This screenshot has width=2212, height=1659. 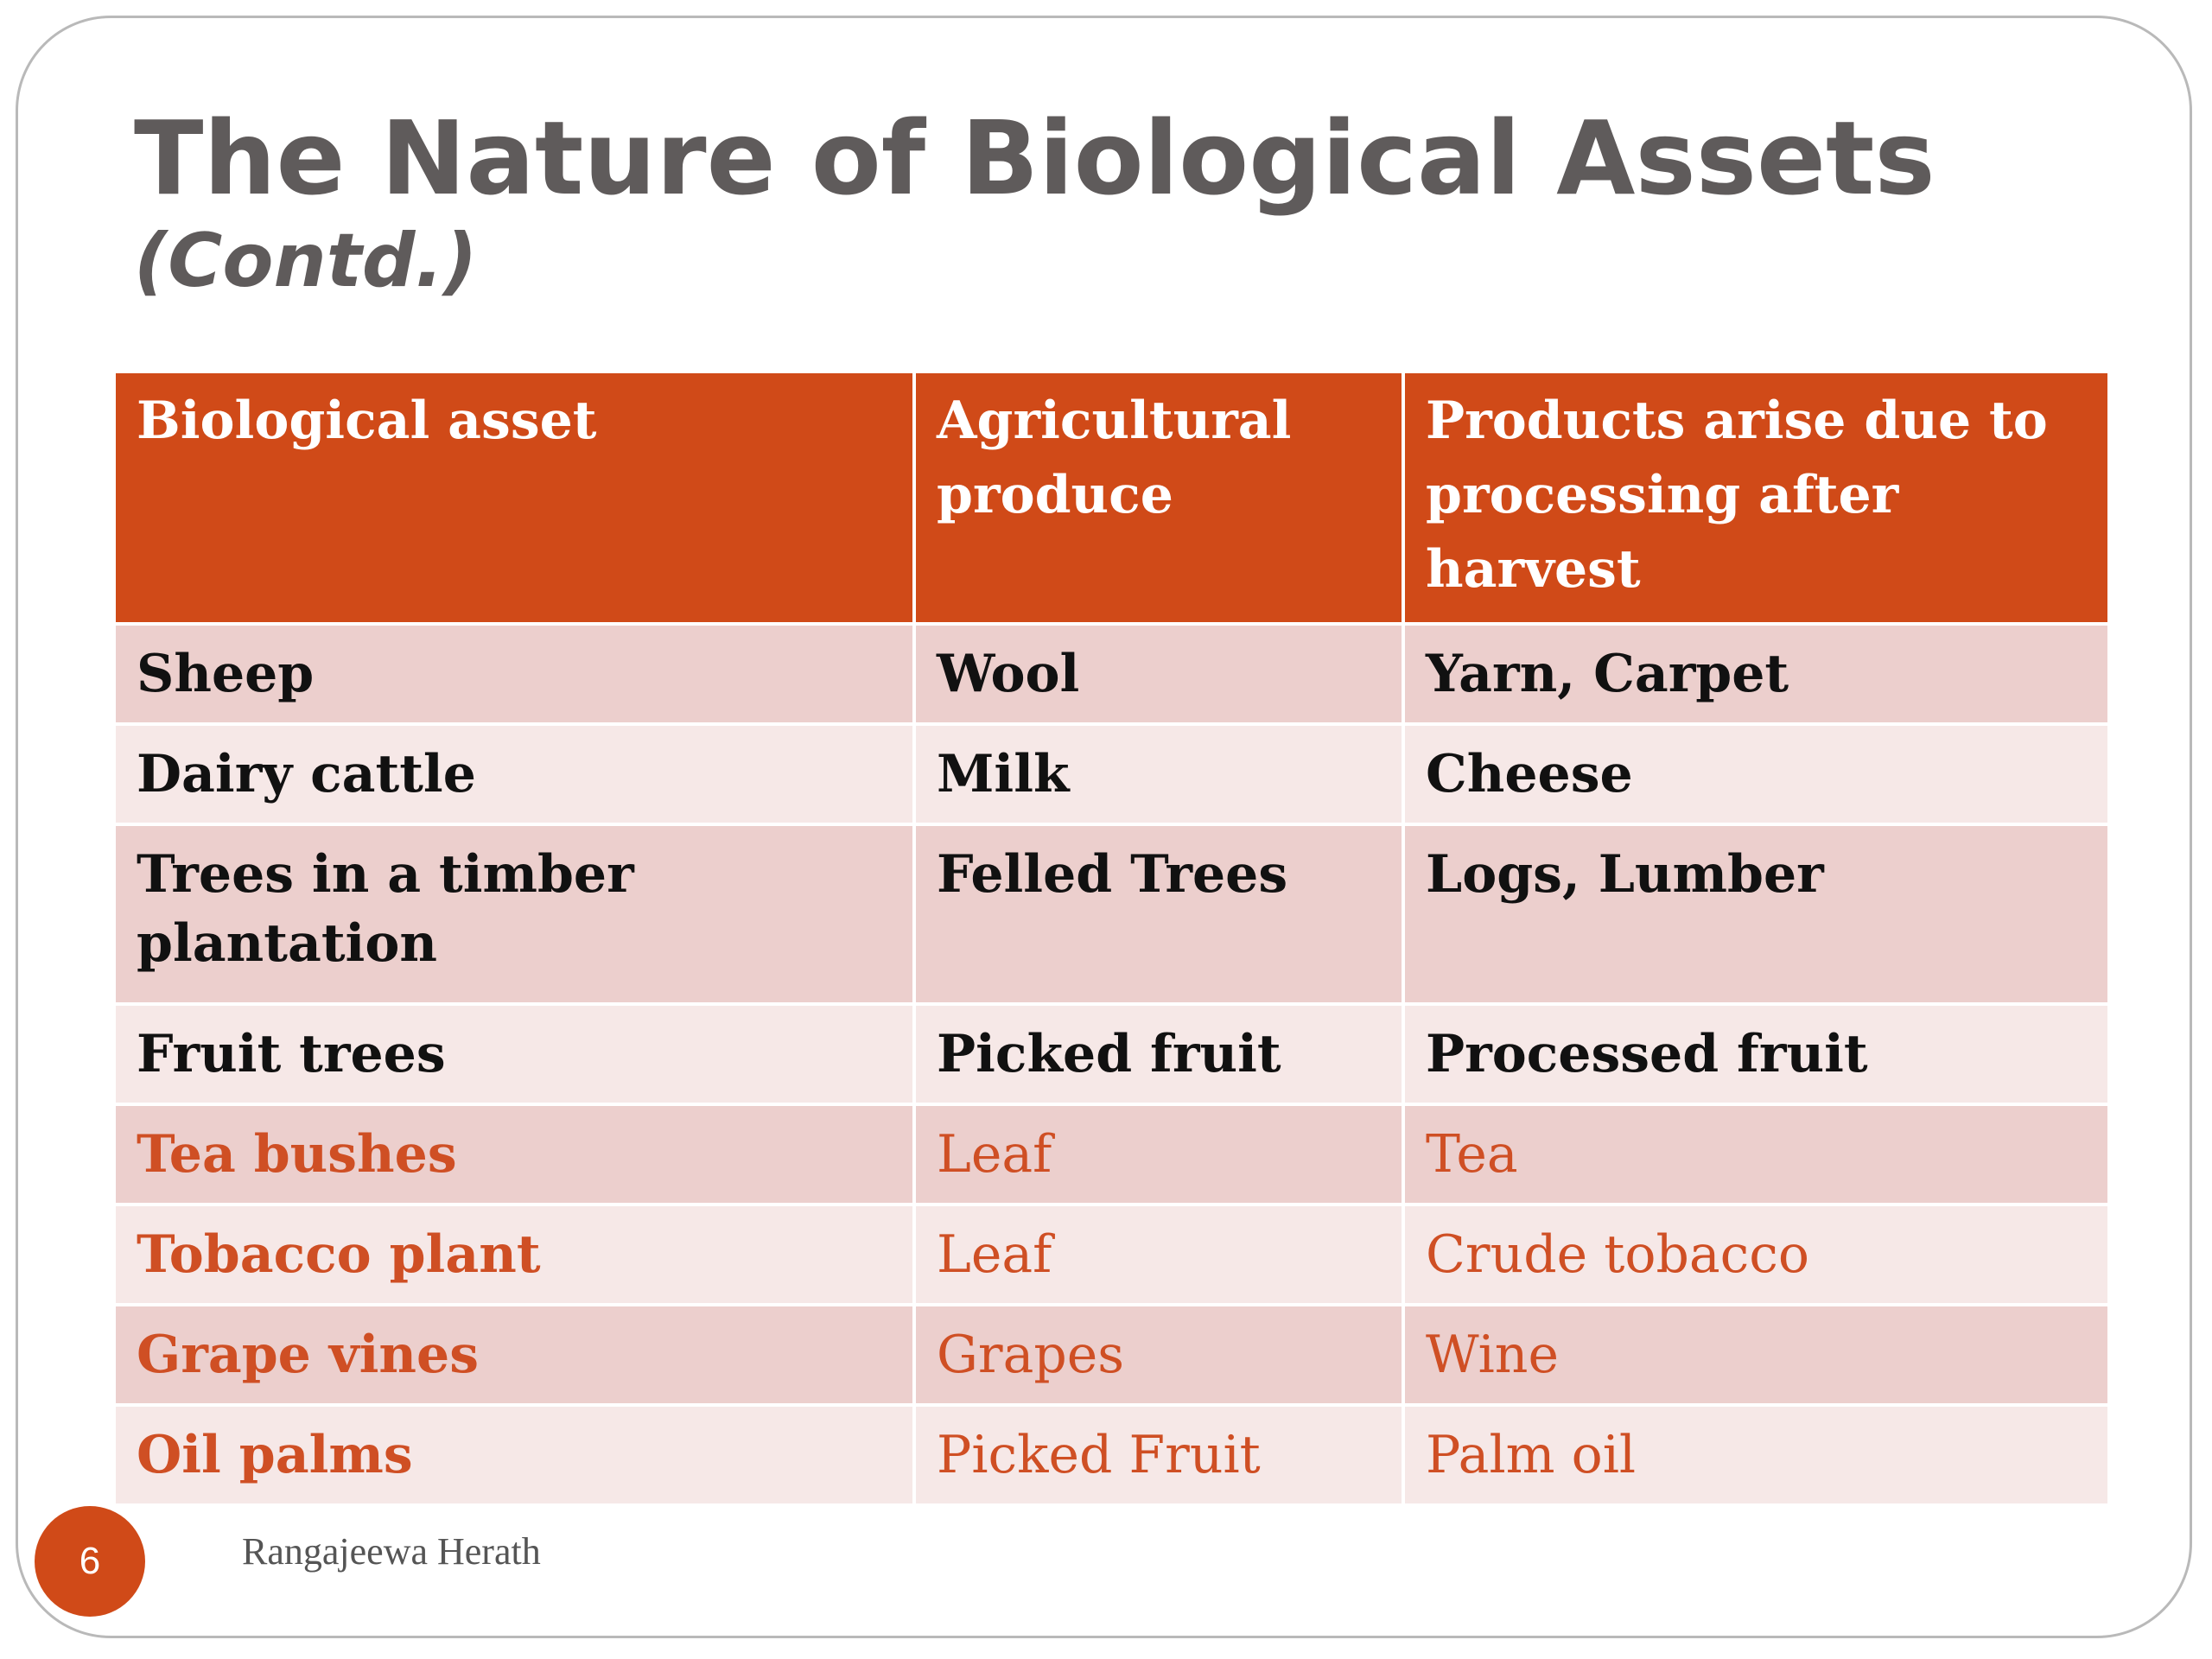 What do you see at coordinates (1756, 914) in the screenshot?
I see `cell-processed-product: Logs, Lumber` at bounding box center [1756, 914].